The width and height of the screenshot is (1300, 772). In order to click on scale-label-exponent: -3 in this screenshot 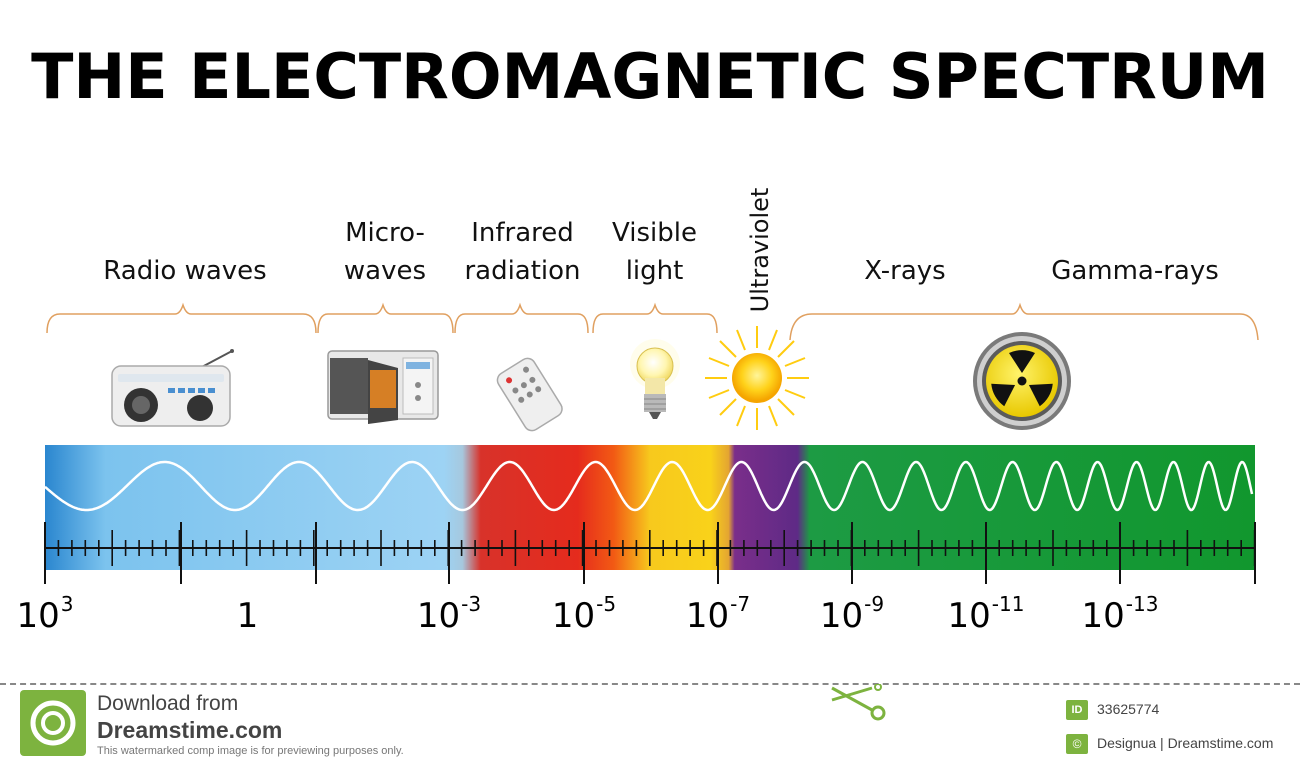, I will do `click(471, 604)`.